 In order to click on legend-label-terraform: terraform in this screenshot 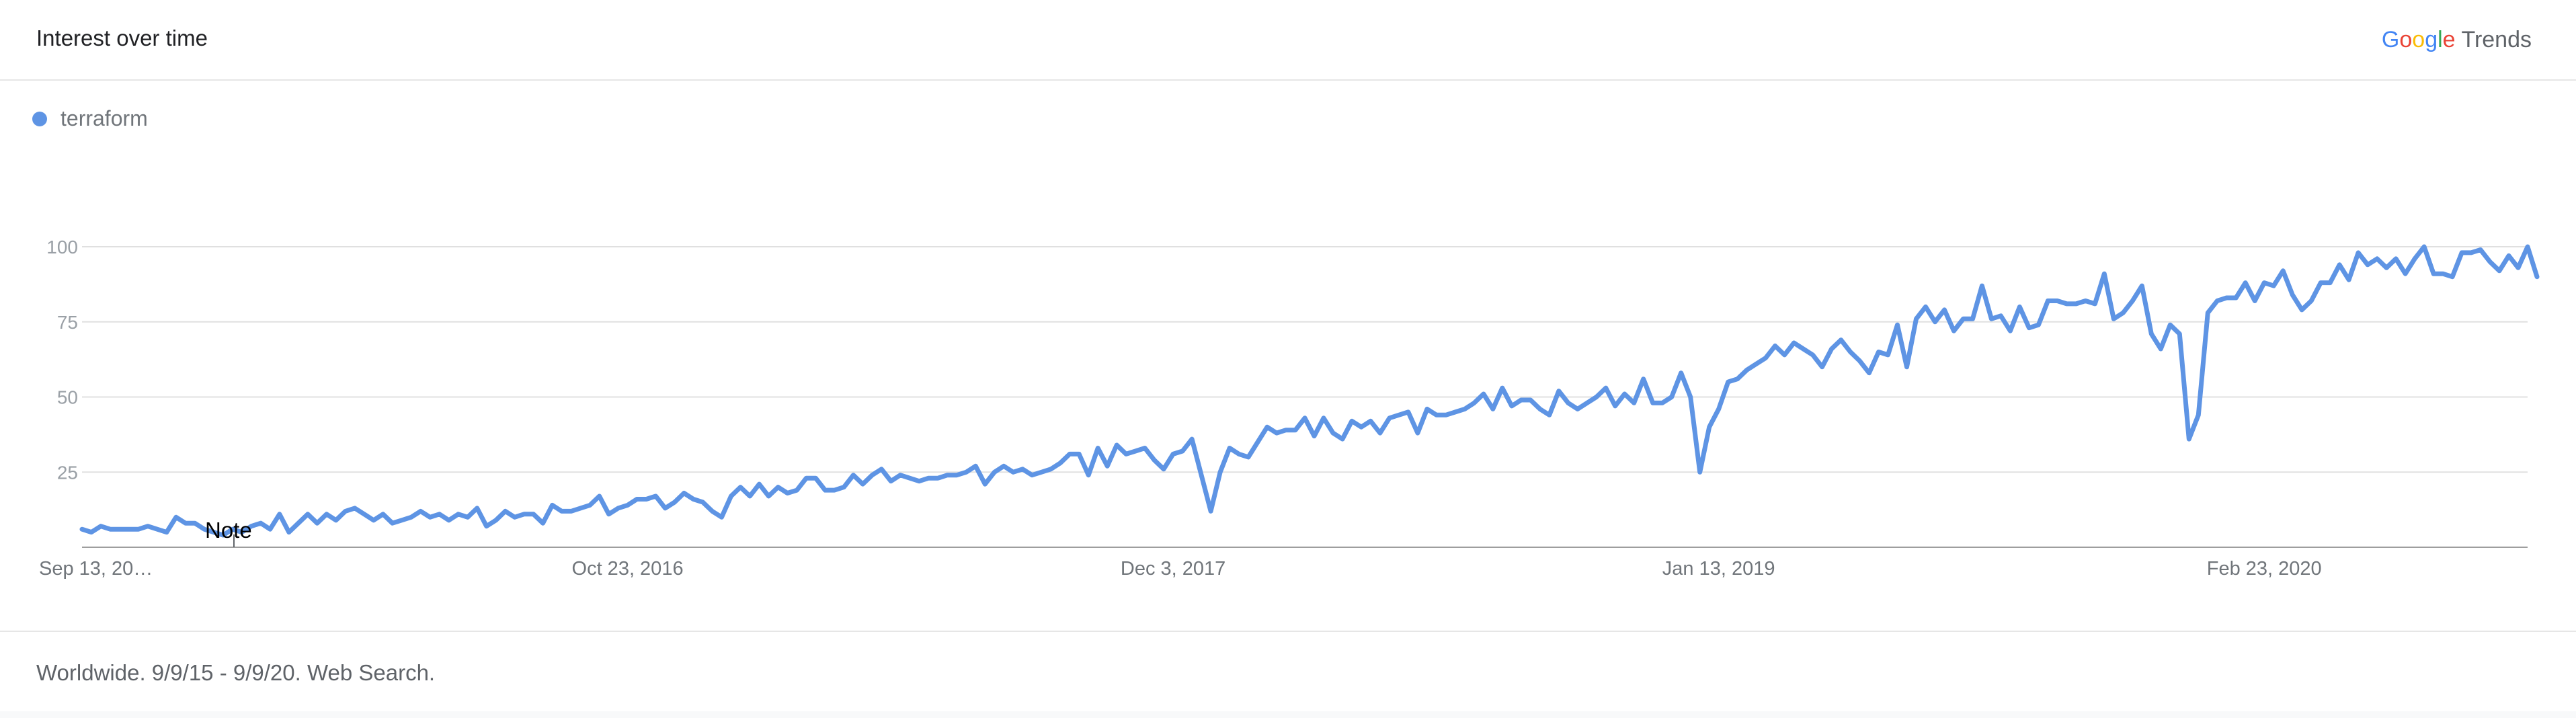, I will do `click(104, 118)`.